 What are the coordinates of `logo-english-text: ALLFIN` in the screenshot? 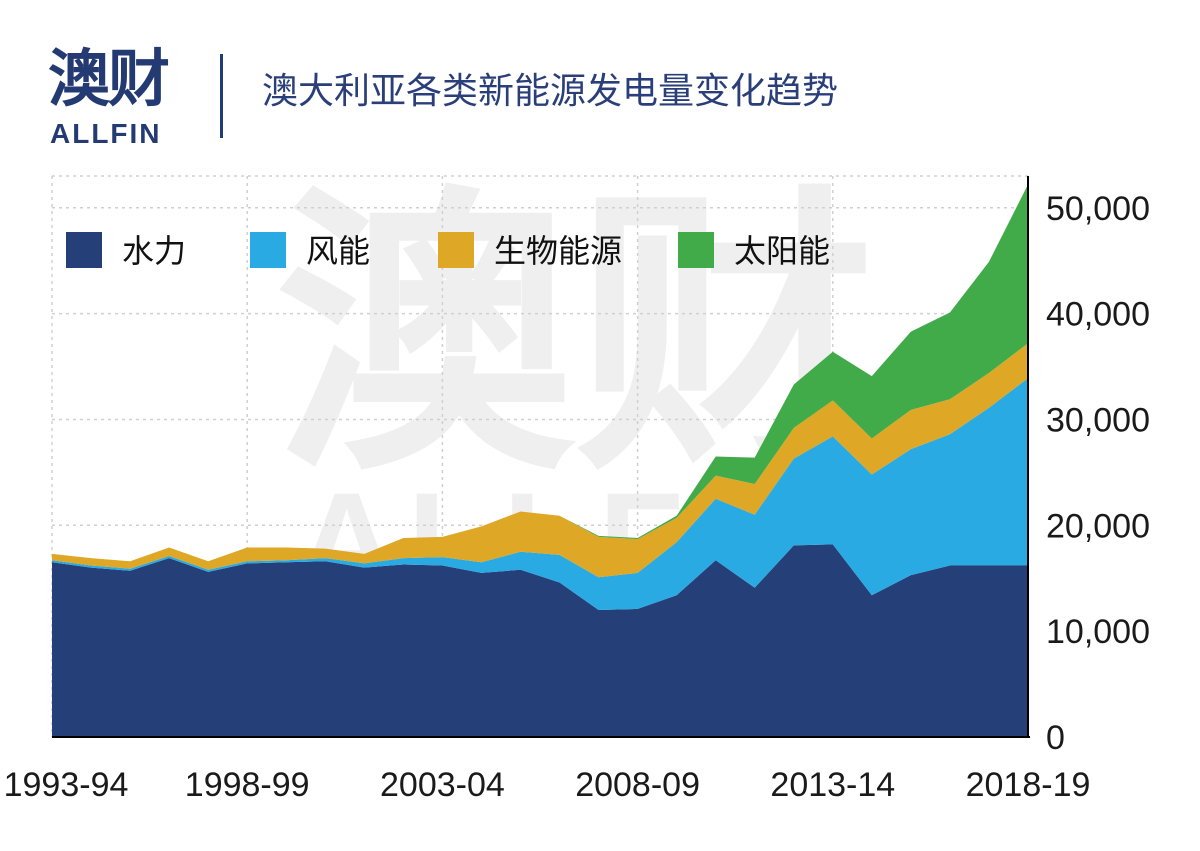 It's located at (106, 133).